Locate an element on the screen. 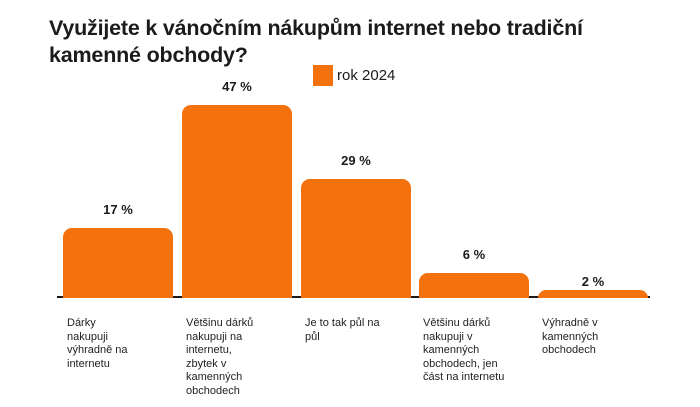 This screenshot has height=407, width=700. bar-value-label: 29 % is located at coordinates (356, 160).